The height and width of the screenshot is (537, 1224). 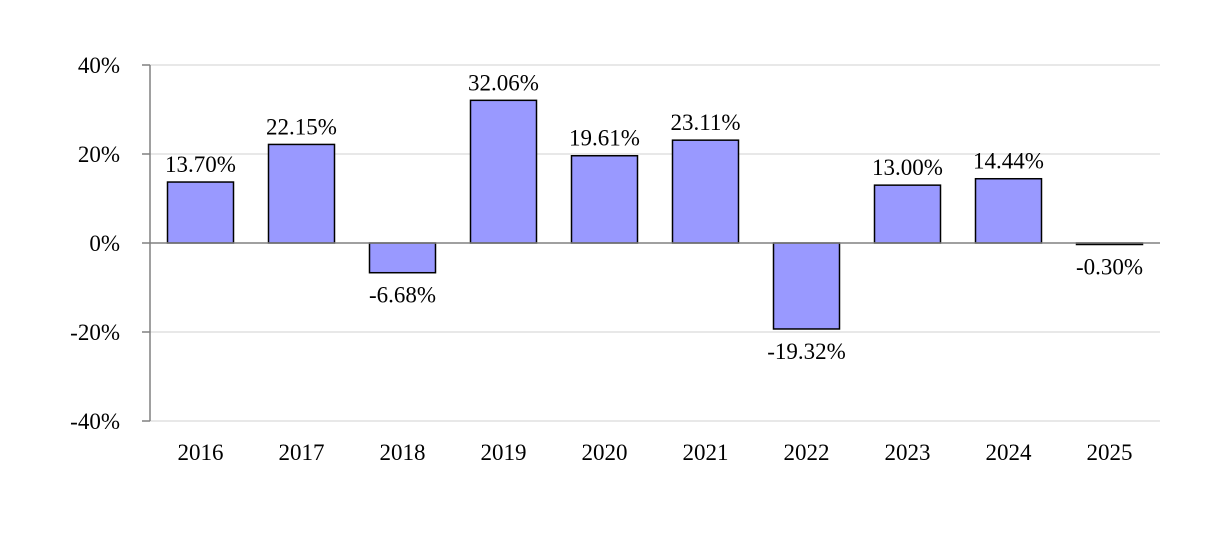 I want to click on x-tick-label: 2022, so click(x=807, y=452).